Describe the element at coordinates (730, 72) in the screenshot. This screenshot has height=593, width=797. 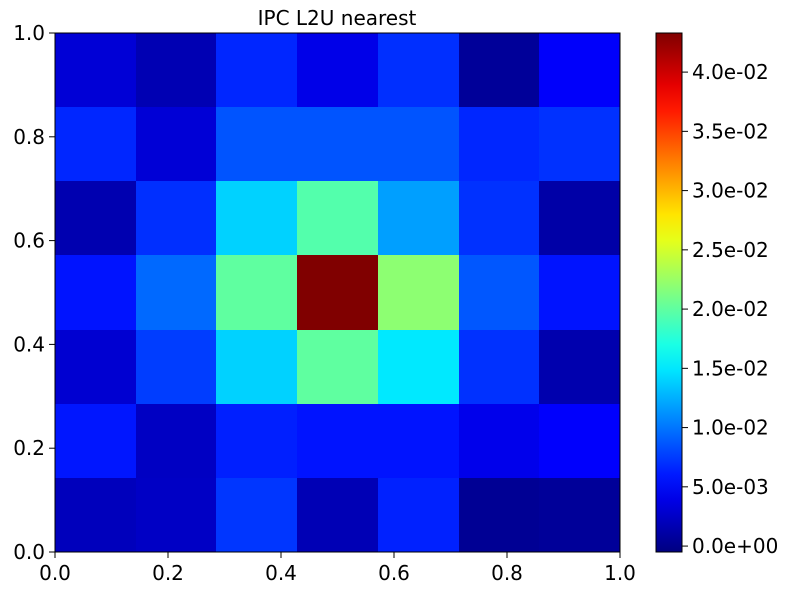
I see `colorbar-tick-label: 4.0e-02` at that location.